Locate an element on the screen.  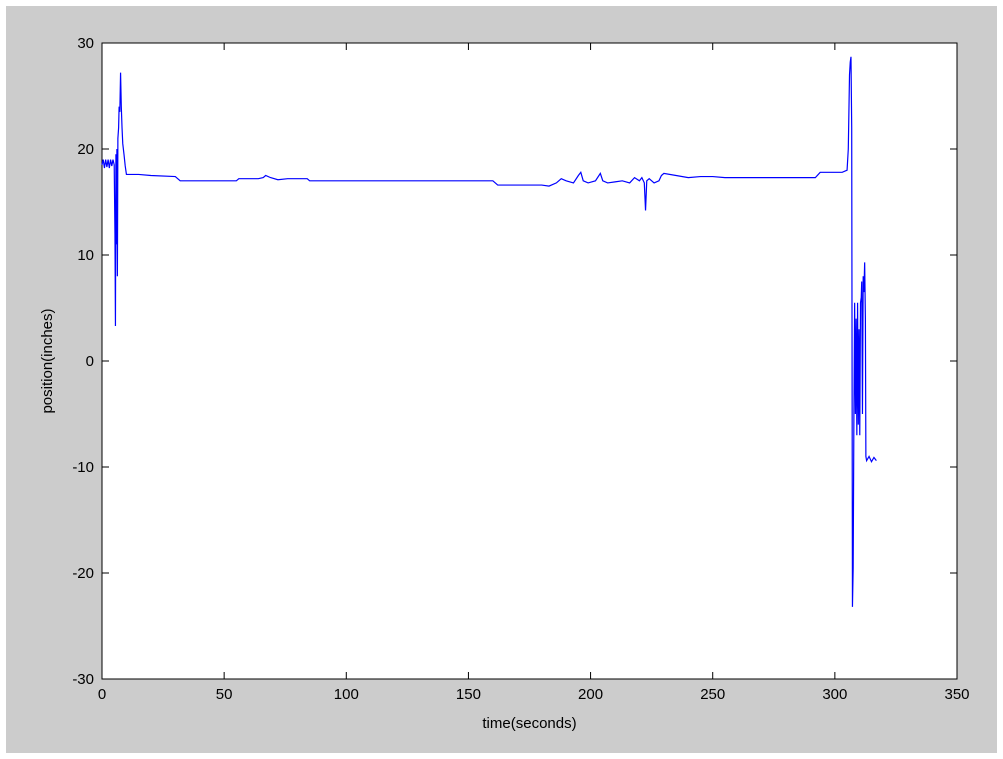
x-tick-label: 350 is located at coordinates (956, 694).